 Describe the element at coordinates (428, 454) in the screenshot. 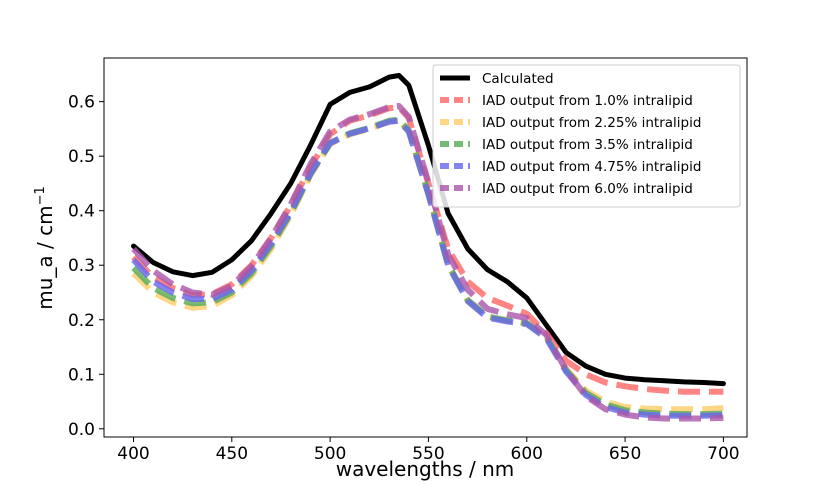

I see `x-tick-label: 550` at that location.